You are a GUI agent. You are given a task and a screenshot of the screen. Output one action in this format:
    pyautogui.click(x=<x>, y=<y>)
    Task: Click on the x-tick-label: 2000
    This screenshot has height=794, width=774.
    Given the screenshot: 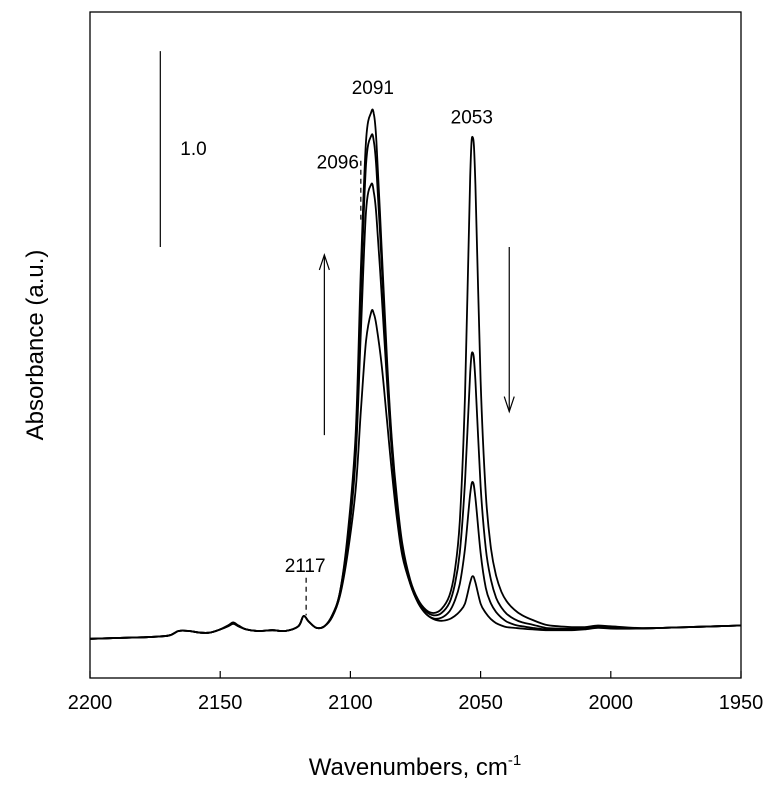 What is the action you would take?
    pyautogui.click(x=611, y=703)
    